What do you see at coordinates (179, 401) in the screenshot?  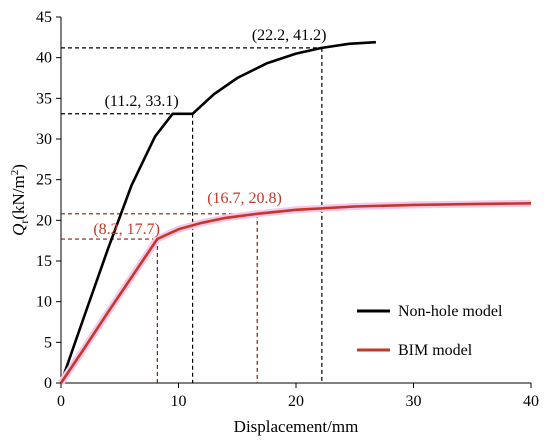 I see `x-tick-label: 10` at bounding box center [179, 401].